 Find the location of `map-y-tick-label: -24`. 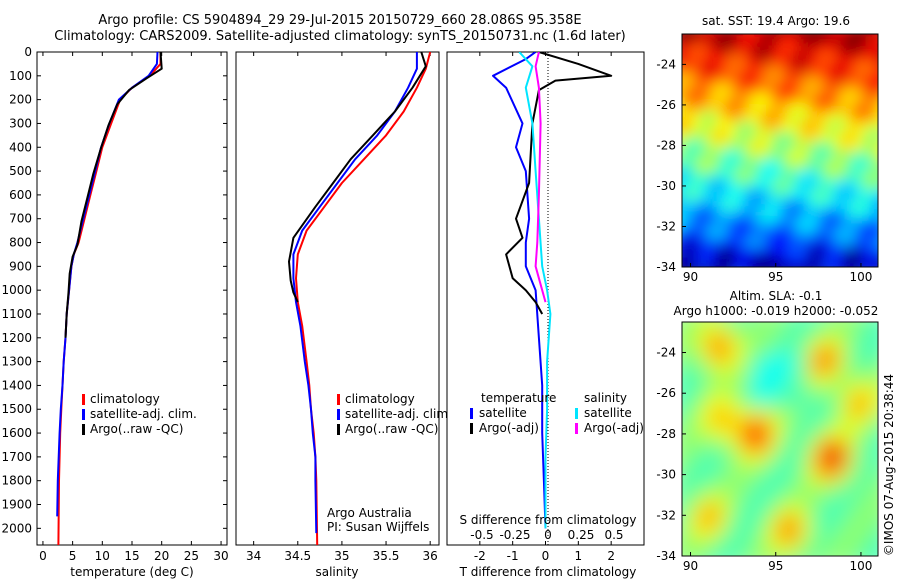

map-y-tick-label: -24 is located at coordinates (666, 353).